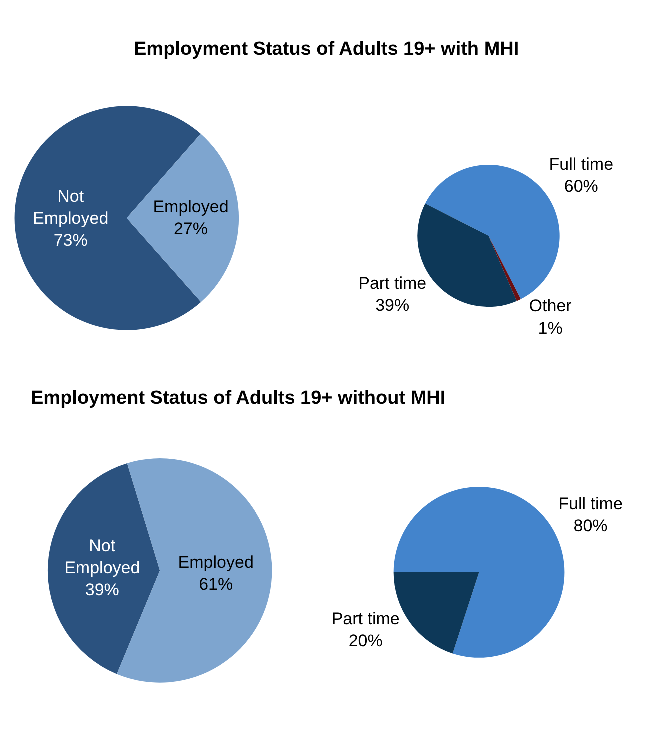 This screenshot has width=652, height=732. Describe the element at coordinates (71, 240) in the screenshot. I see `data-label: 73%` at that location.